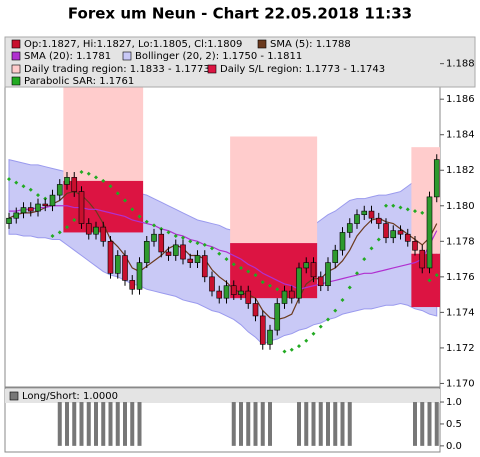 The height and width of the screenshot is (457, 480). What do you see at coordinates (70, 396) in the screenshot?
I see `legend-label: Long/Short: 1.0000` at bounding box center [70, 396].